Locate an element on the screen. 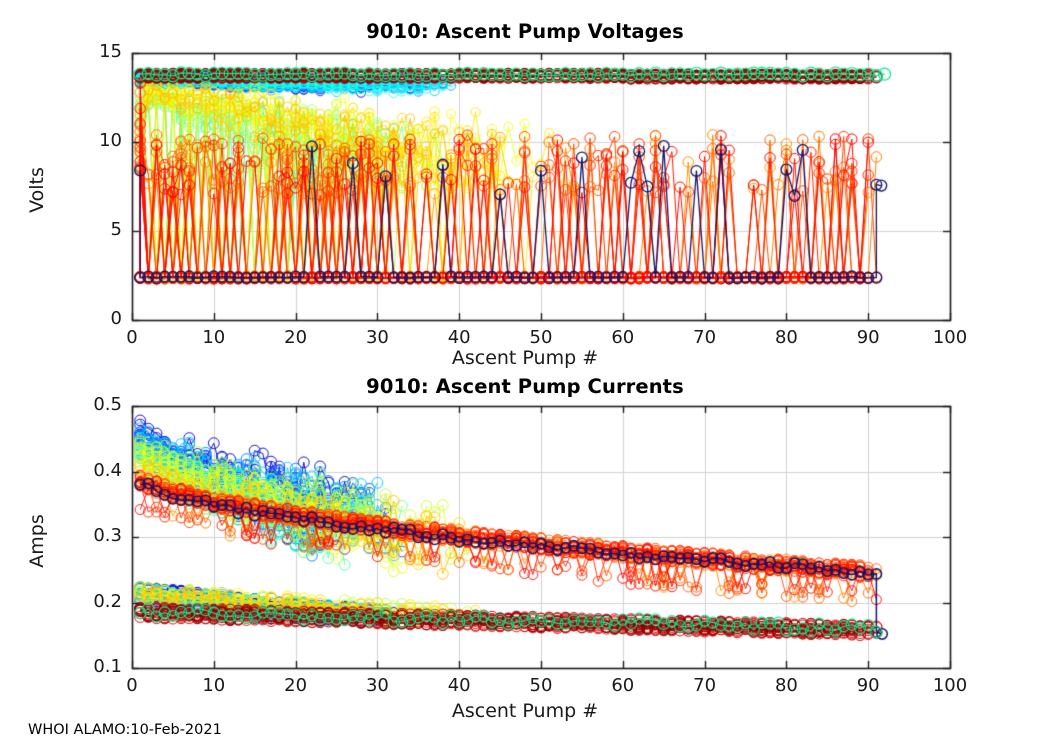 Image resolution: width=1050 pixels, height=750 pixels. y-tick-label: 5 is located at coordinates (116, 229).